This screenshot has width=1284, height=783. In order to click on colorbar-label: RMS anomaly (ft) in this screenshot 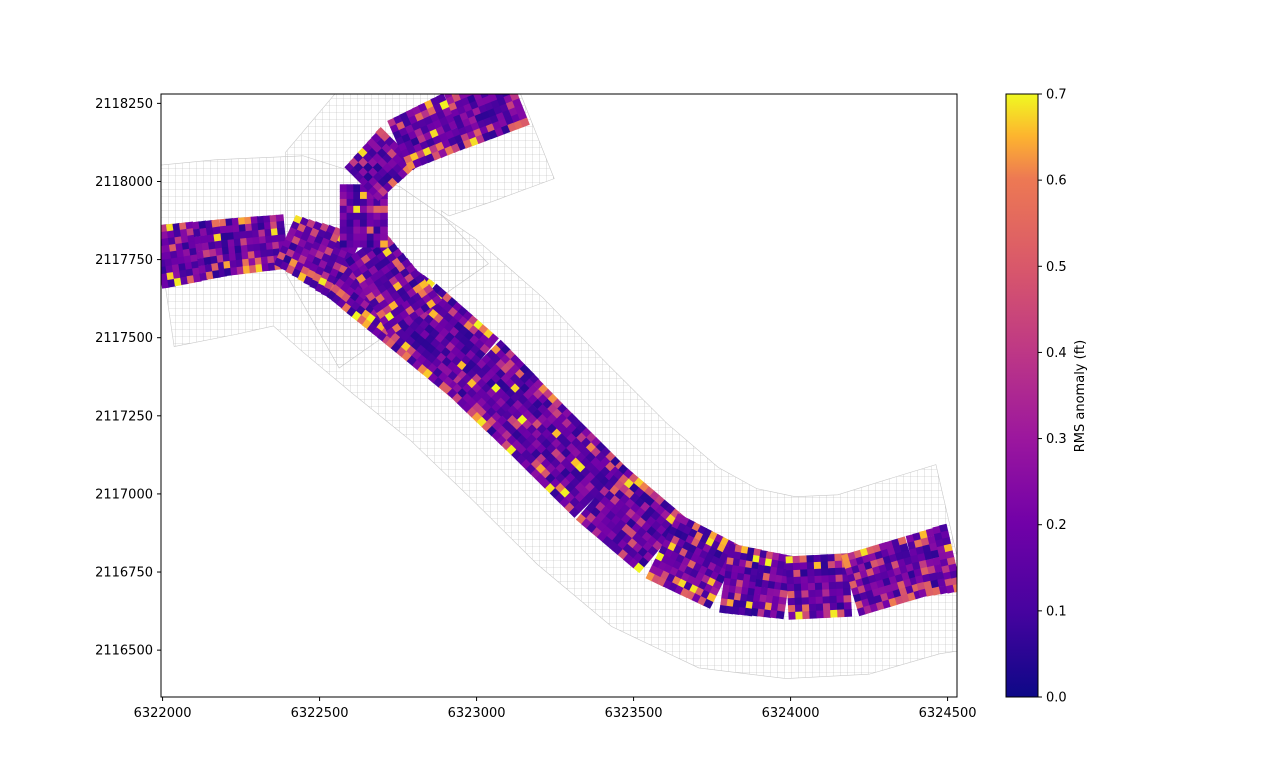, I will do `click(1080, 396)`.